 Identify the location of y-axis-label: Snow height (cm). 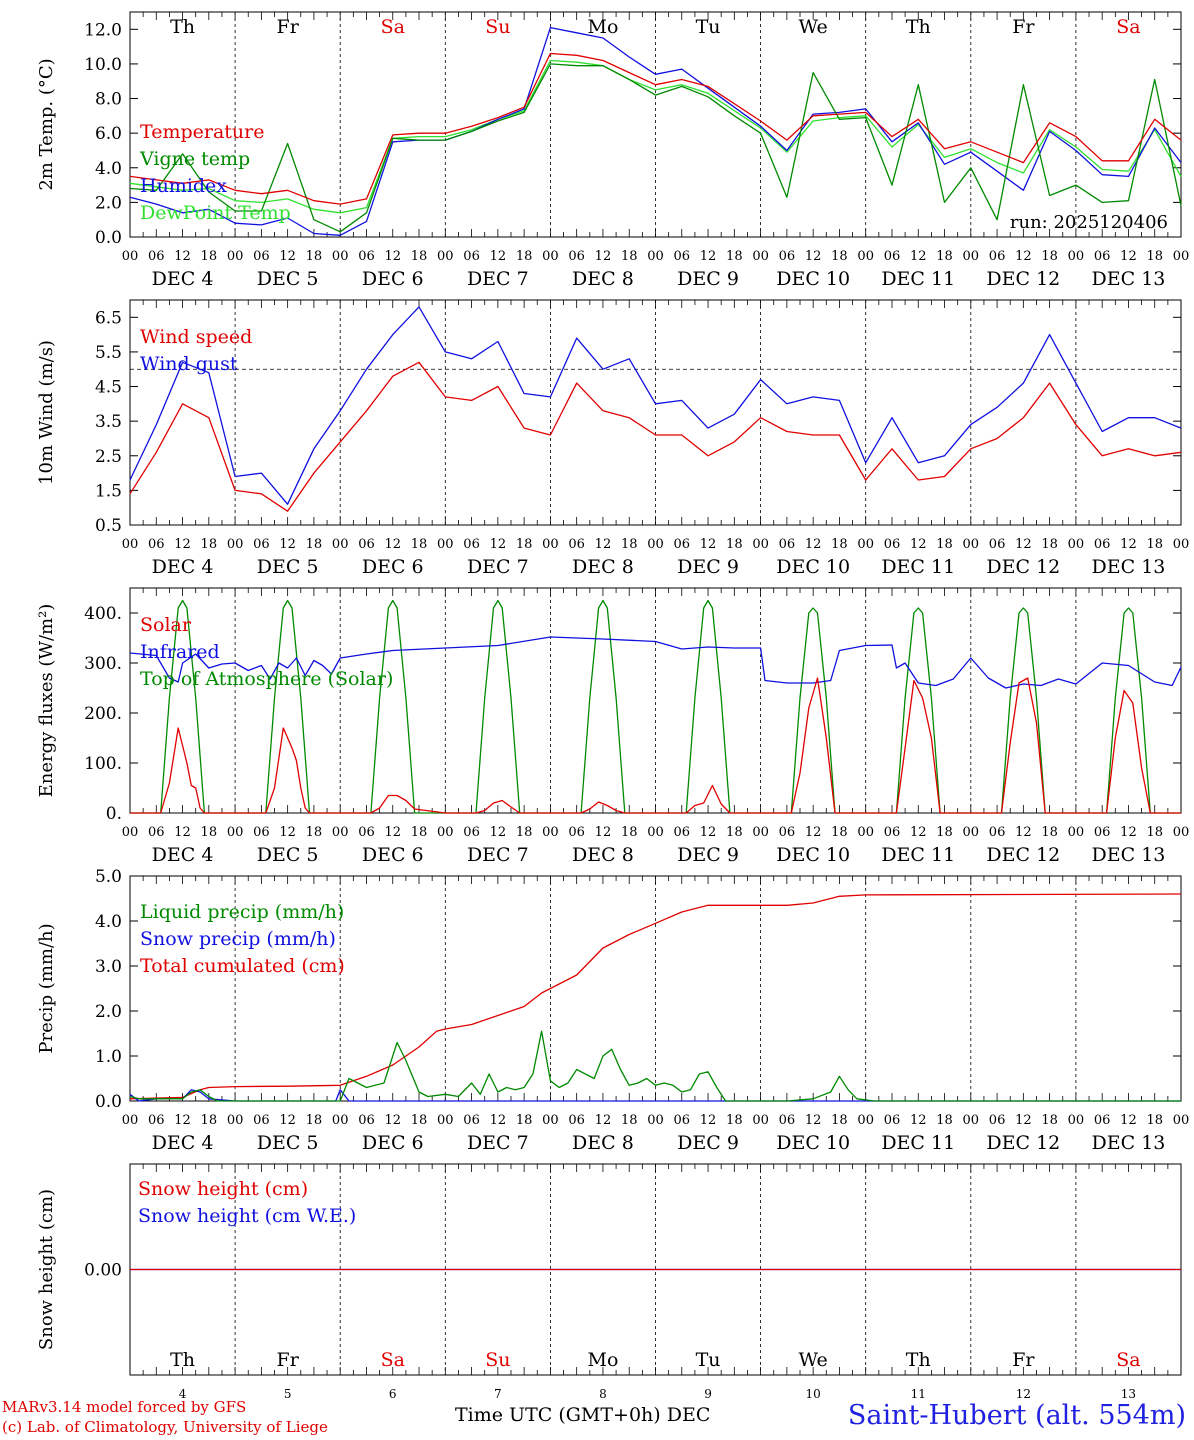
(46, 1269).